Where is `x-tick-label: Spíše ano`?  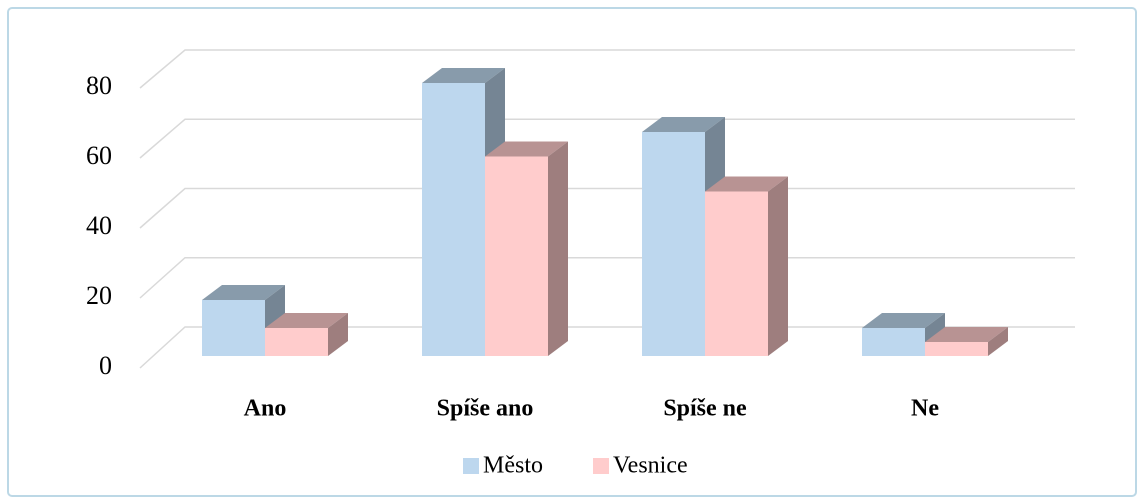 x-tick-label: Spíše ano is located at coordinates (485, 409).